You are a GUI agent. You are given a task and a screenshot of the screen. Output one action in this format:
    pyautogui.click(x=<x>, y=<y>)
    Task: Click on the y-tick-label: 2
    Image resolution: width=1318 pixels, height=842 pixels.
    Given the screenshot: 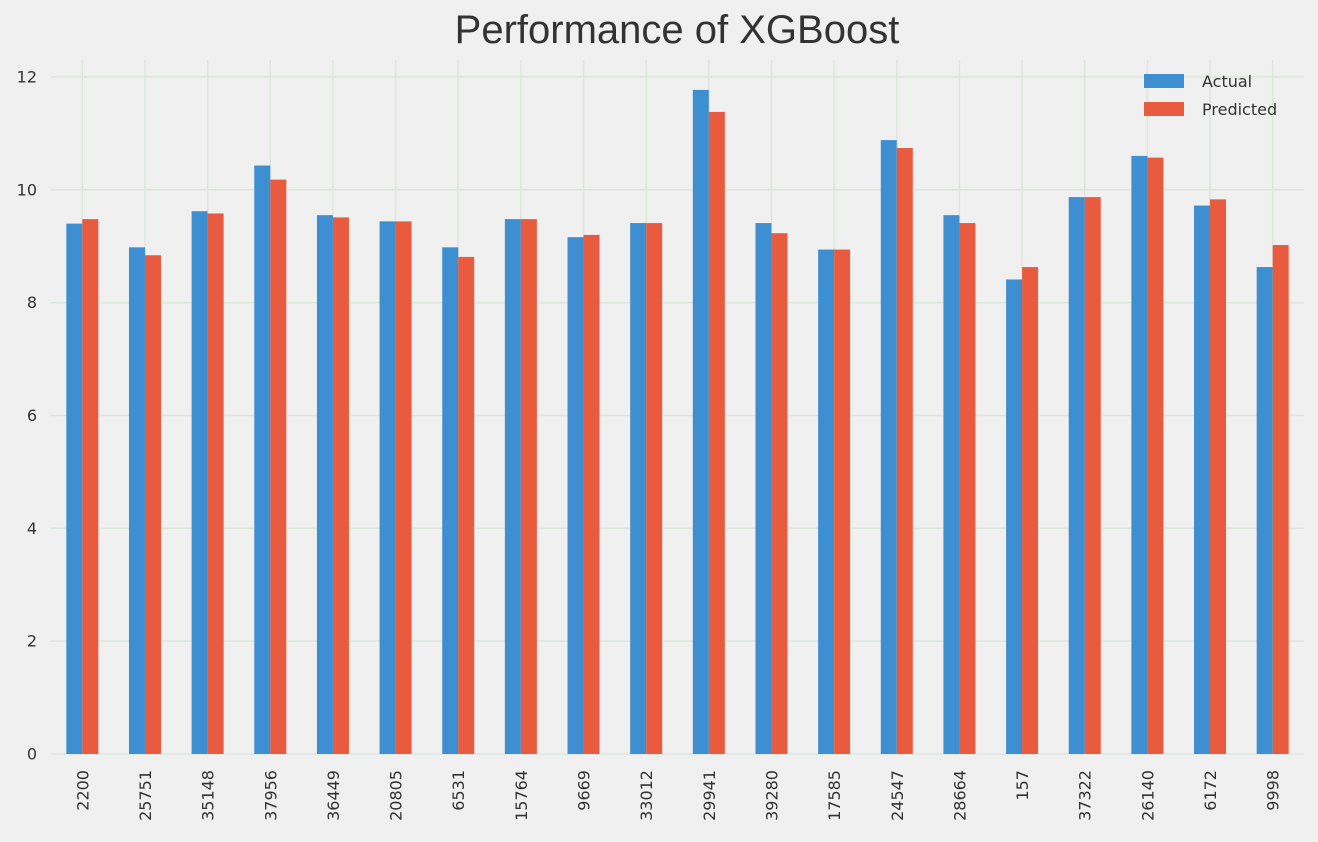 What is the action you would take?
    pyautogui.click(x=32, y=641)
    